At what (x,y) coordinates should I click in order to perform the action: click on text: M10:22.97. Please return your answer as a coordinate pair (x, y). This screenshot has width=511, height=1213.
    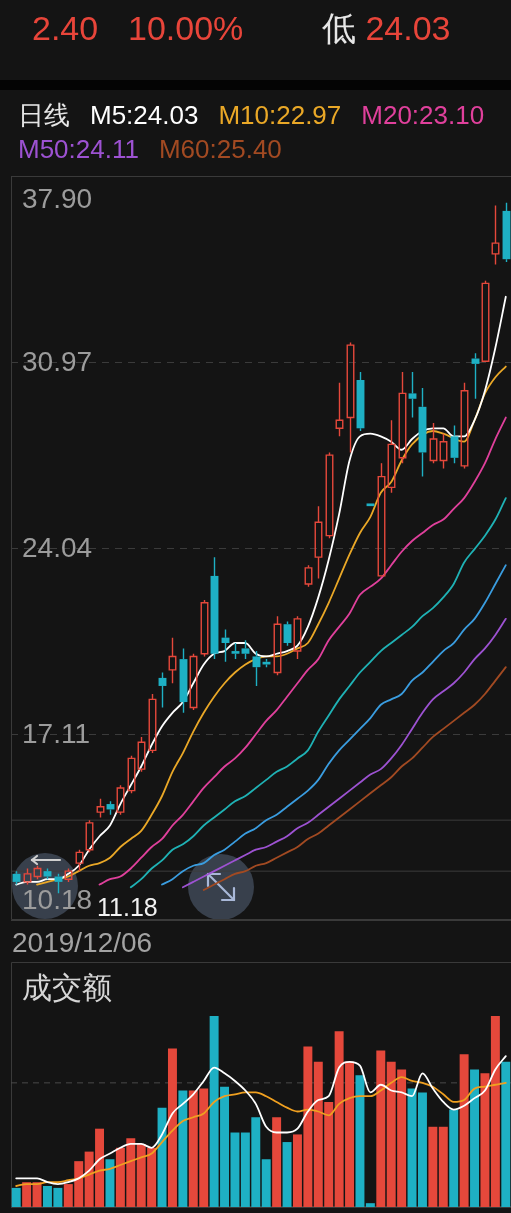
    Looking at the image, I should click on (280, 115).